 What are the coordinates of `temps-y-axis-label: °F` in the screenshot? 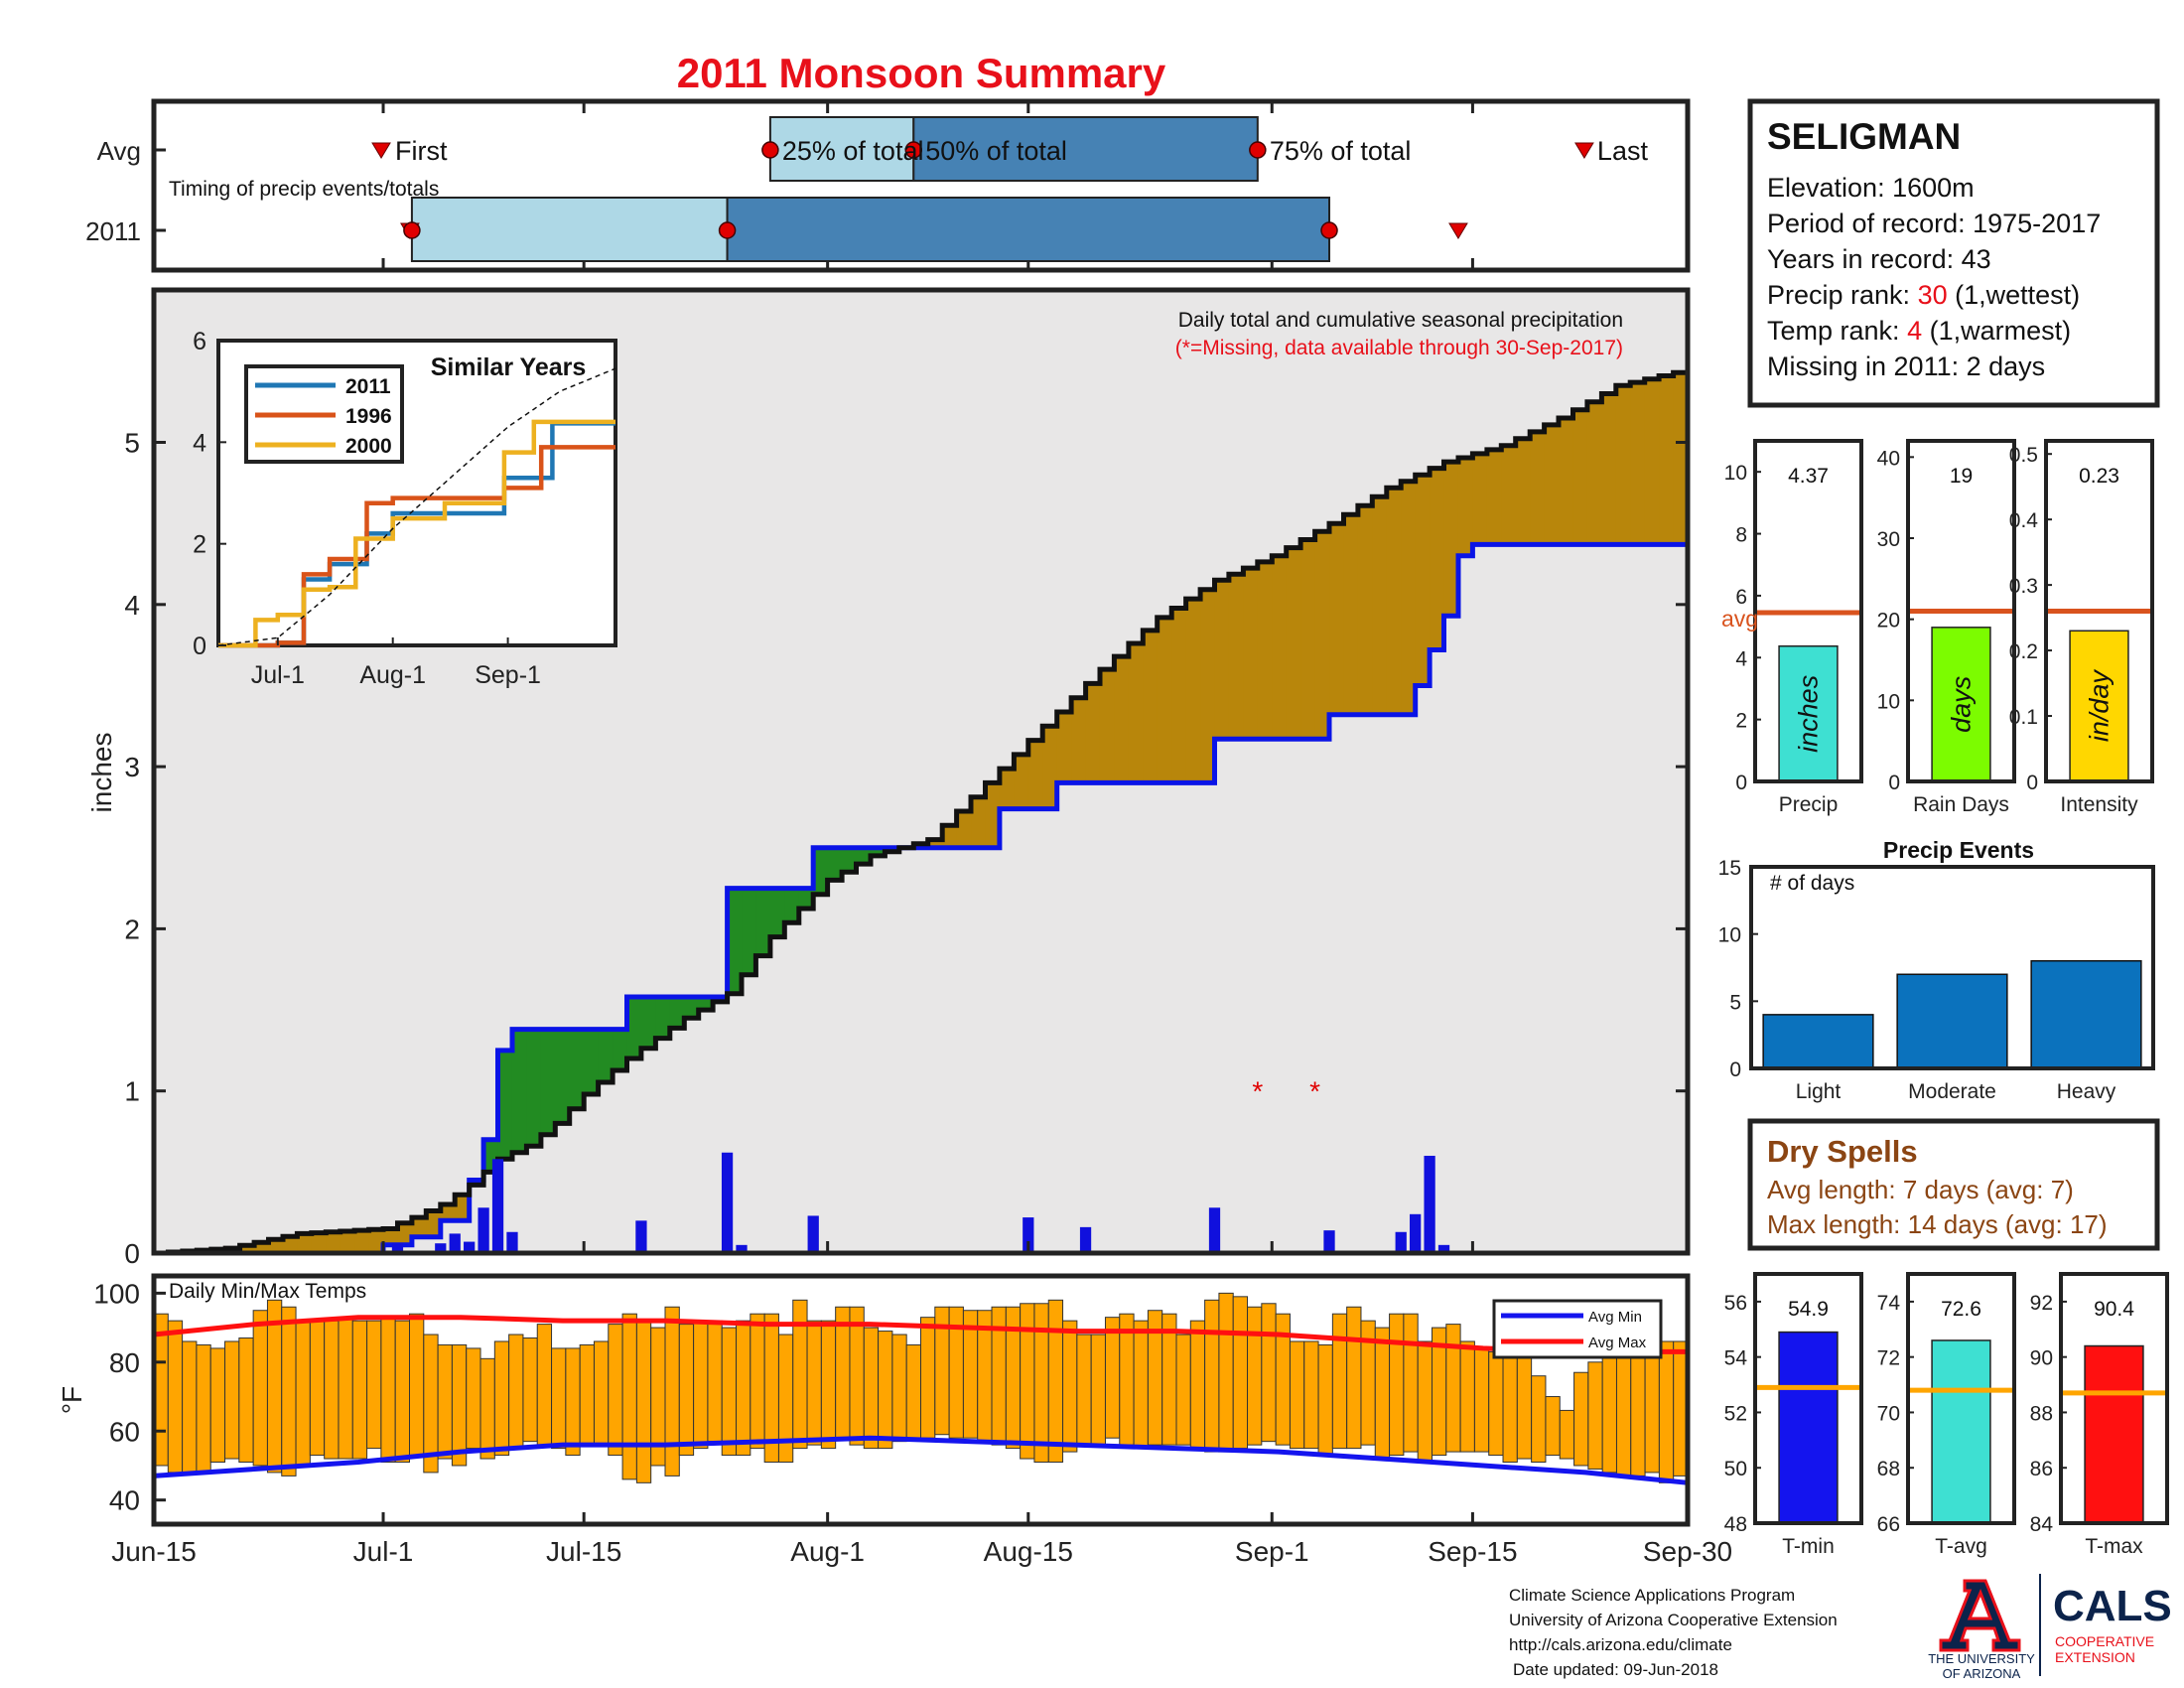 It's located at (72, 1400).